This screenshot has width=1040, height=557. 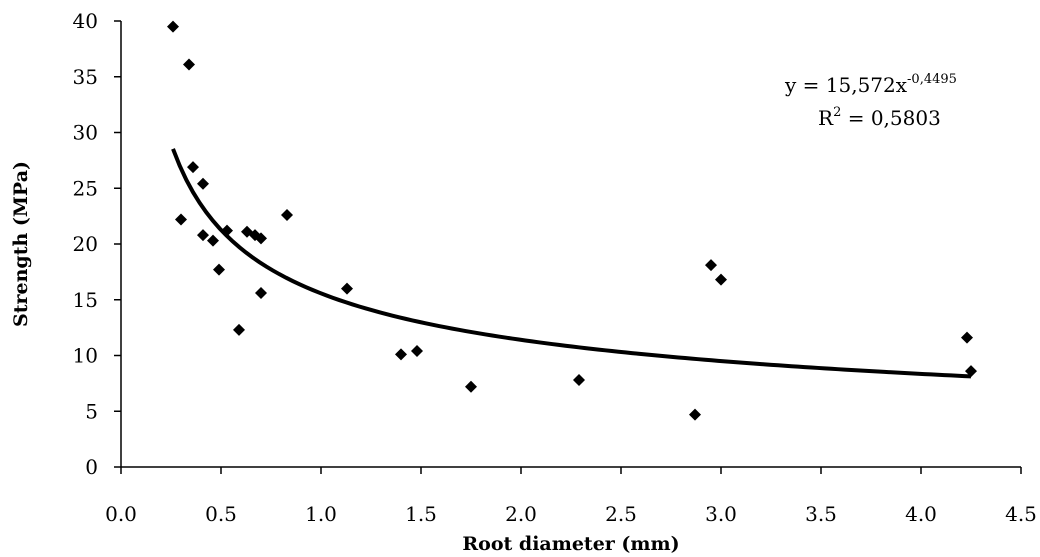 I want to click on y-axis-title: Strength (MPa), so click(x=21, y=244).